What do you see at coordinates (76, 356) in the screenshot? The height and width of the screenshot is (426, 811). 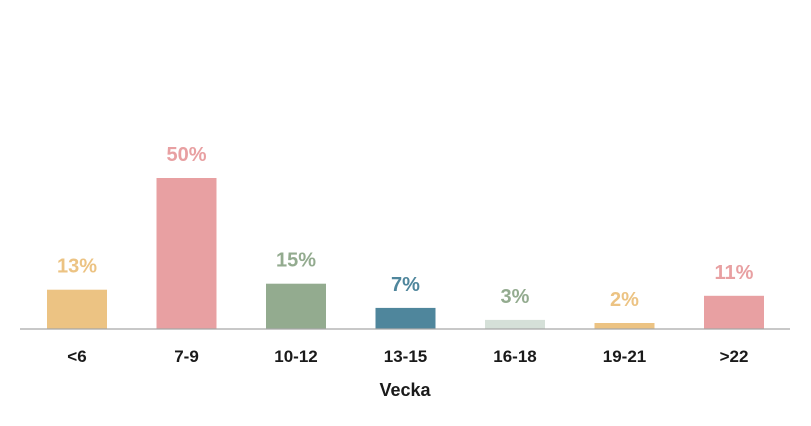 I see `x-tick-label-1: <6` at bounding box center [76, 356].